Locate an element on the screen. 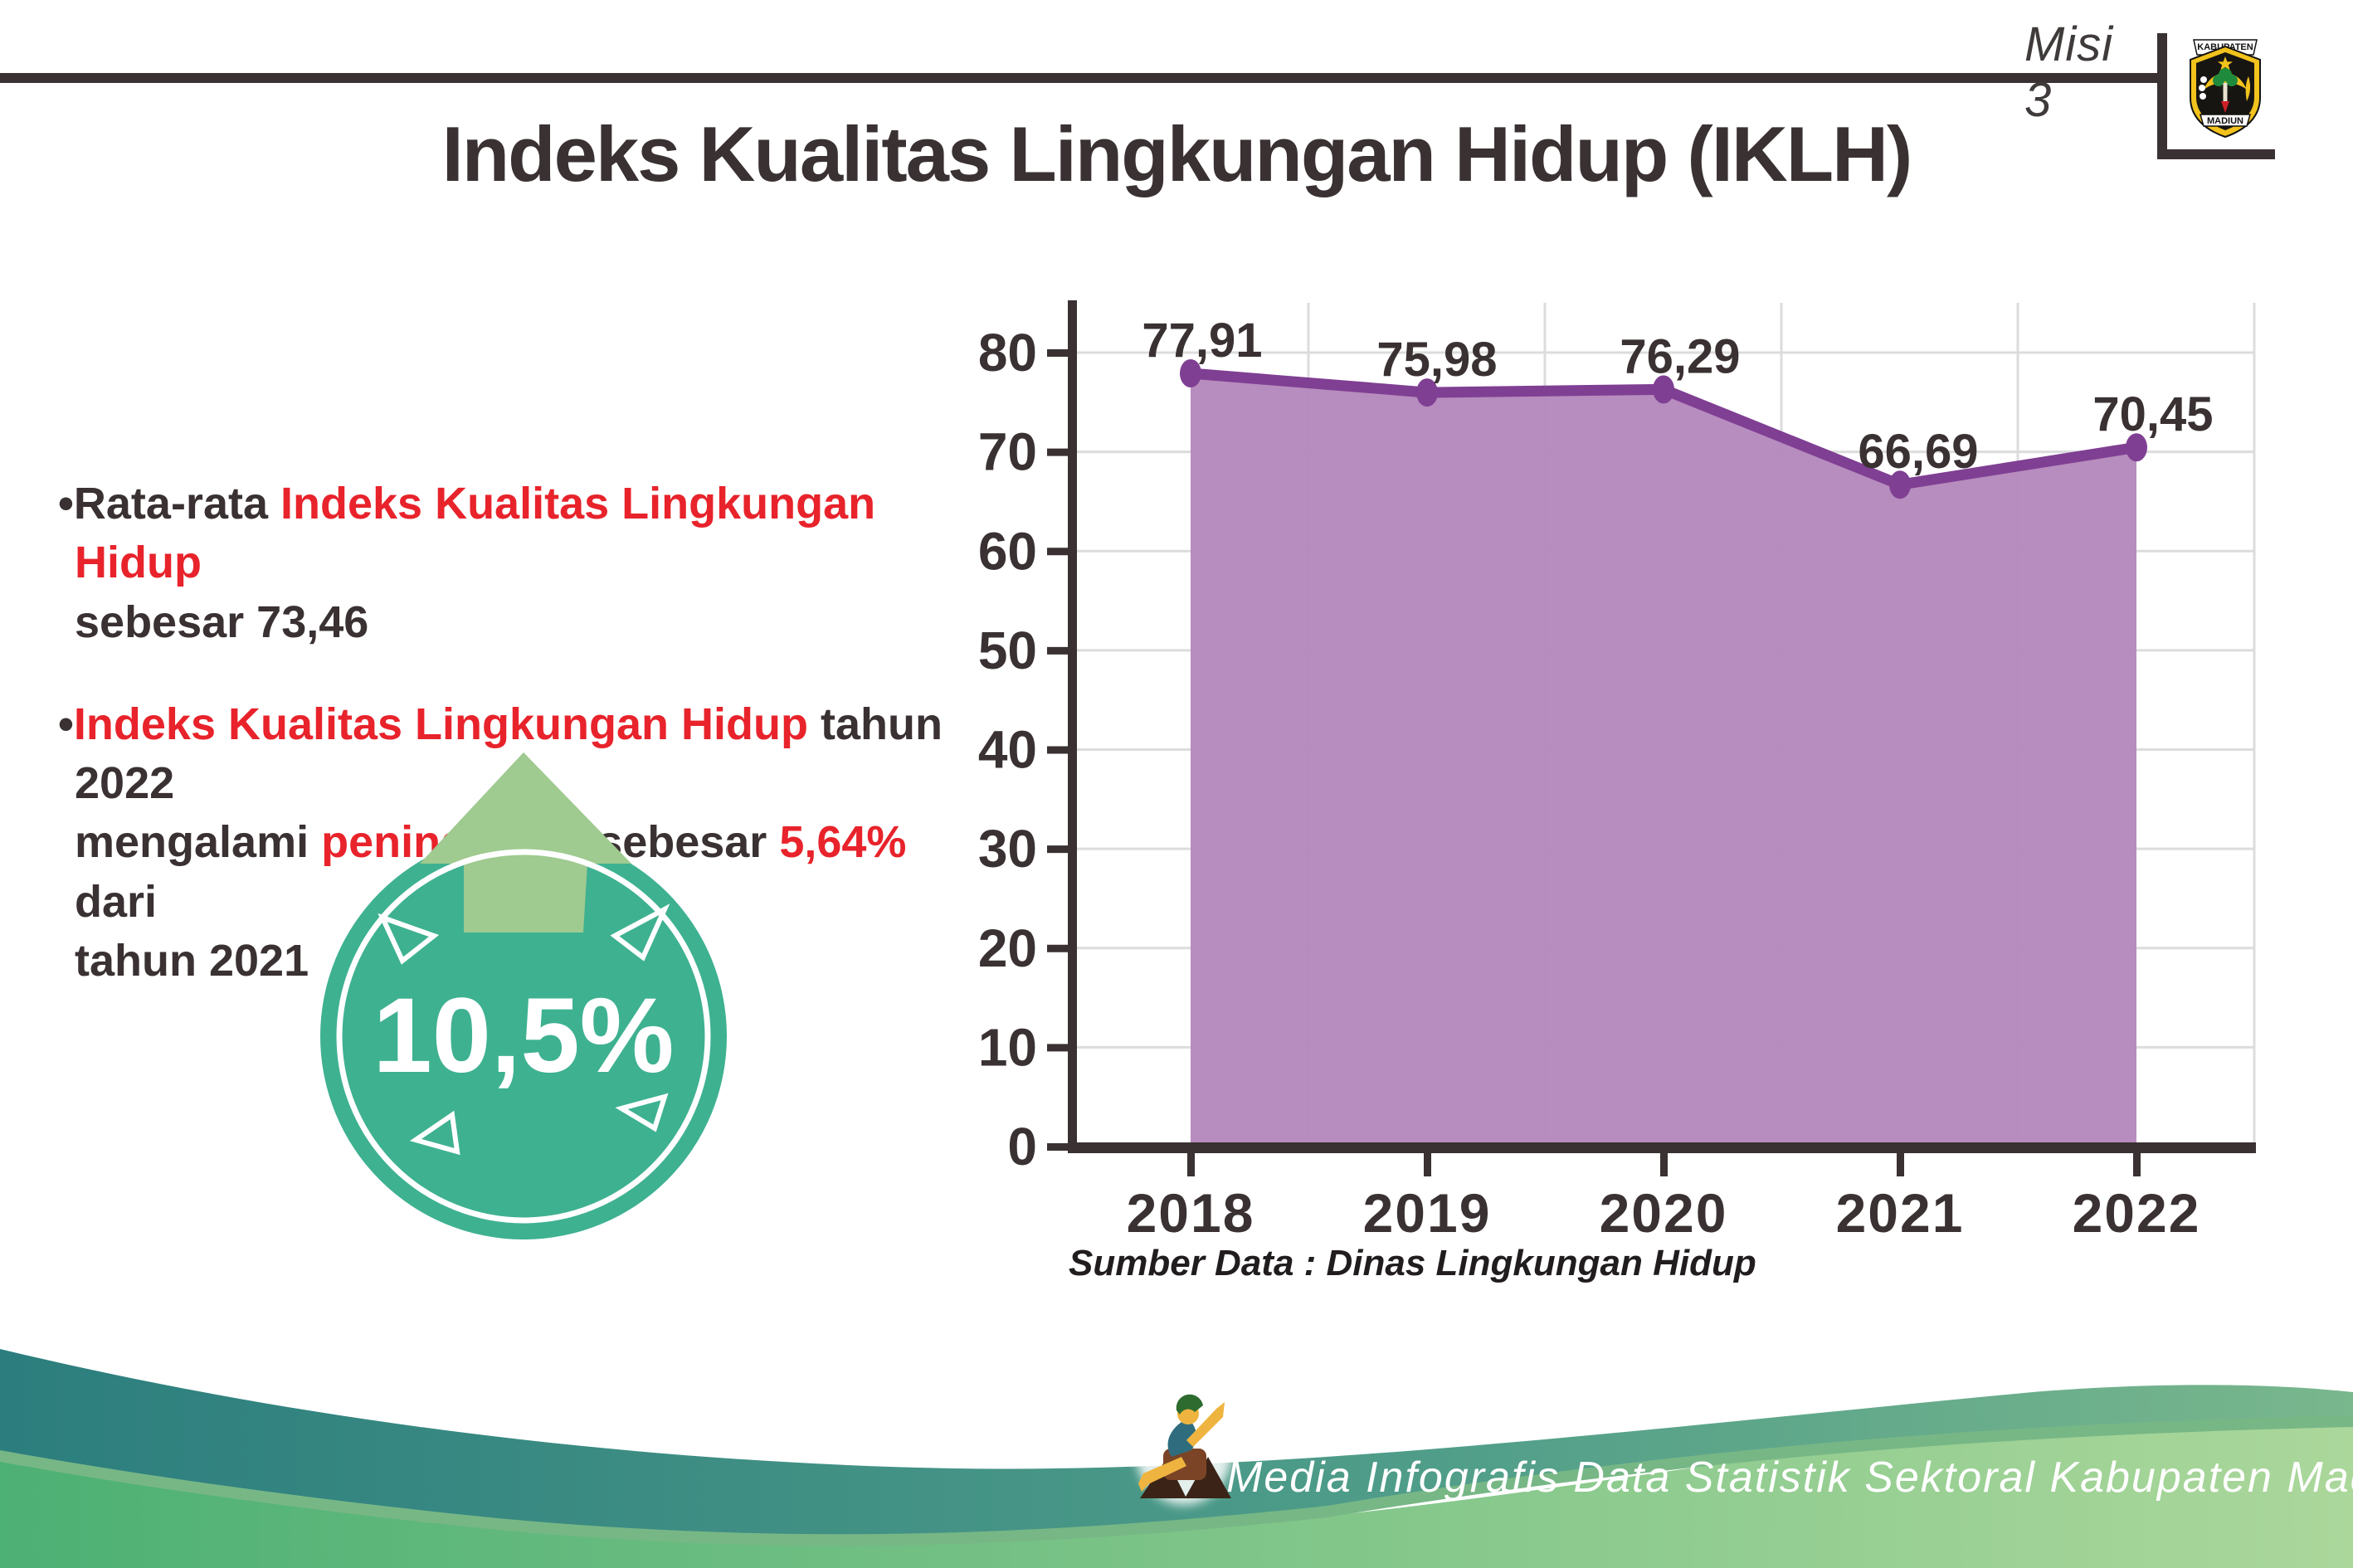 This screenshot has width=2353, height=1568. badge-value: 10,5% is located at coordinates (524, 1035).